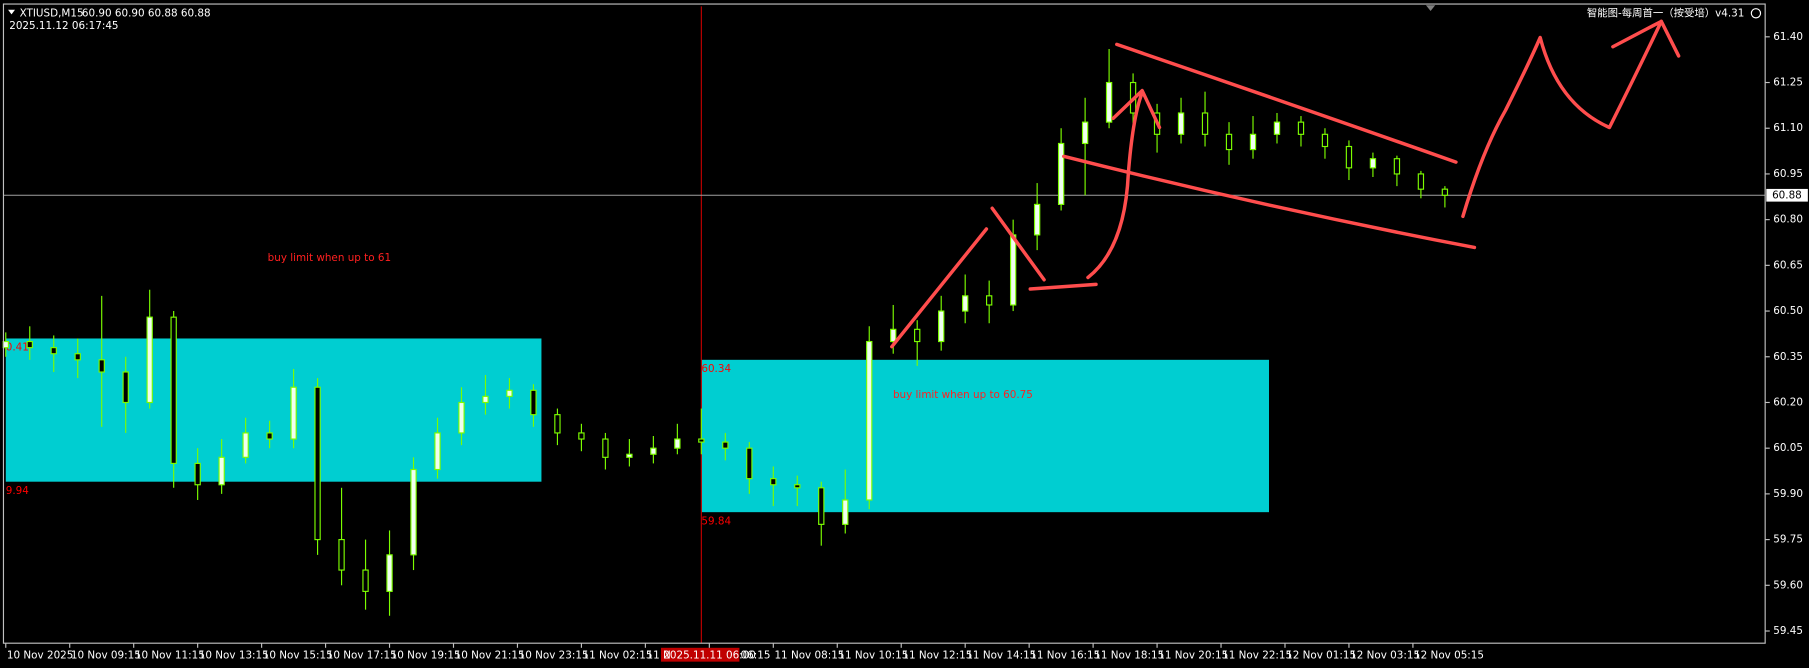 The image size is (1809, 668). Describe the element at coordinates (1788, 631) in the screenshot. I see `y-tick-label: 59.45` at that location.